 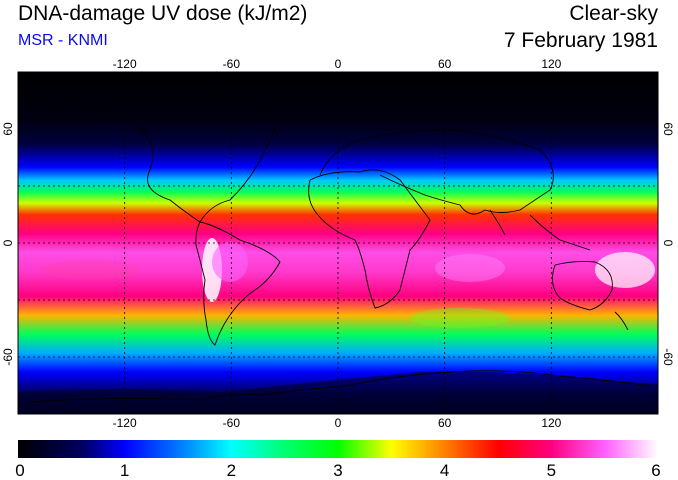 I want to click on longitude-label-top: -60, so click(x=232, y=64).